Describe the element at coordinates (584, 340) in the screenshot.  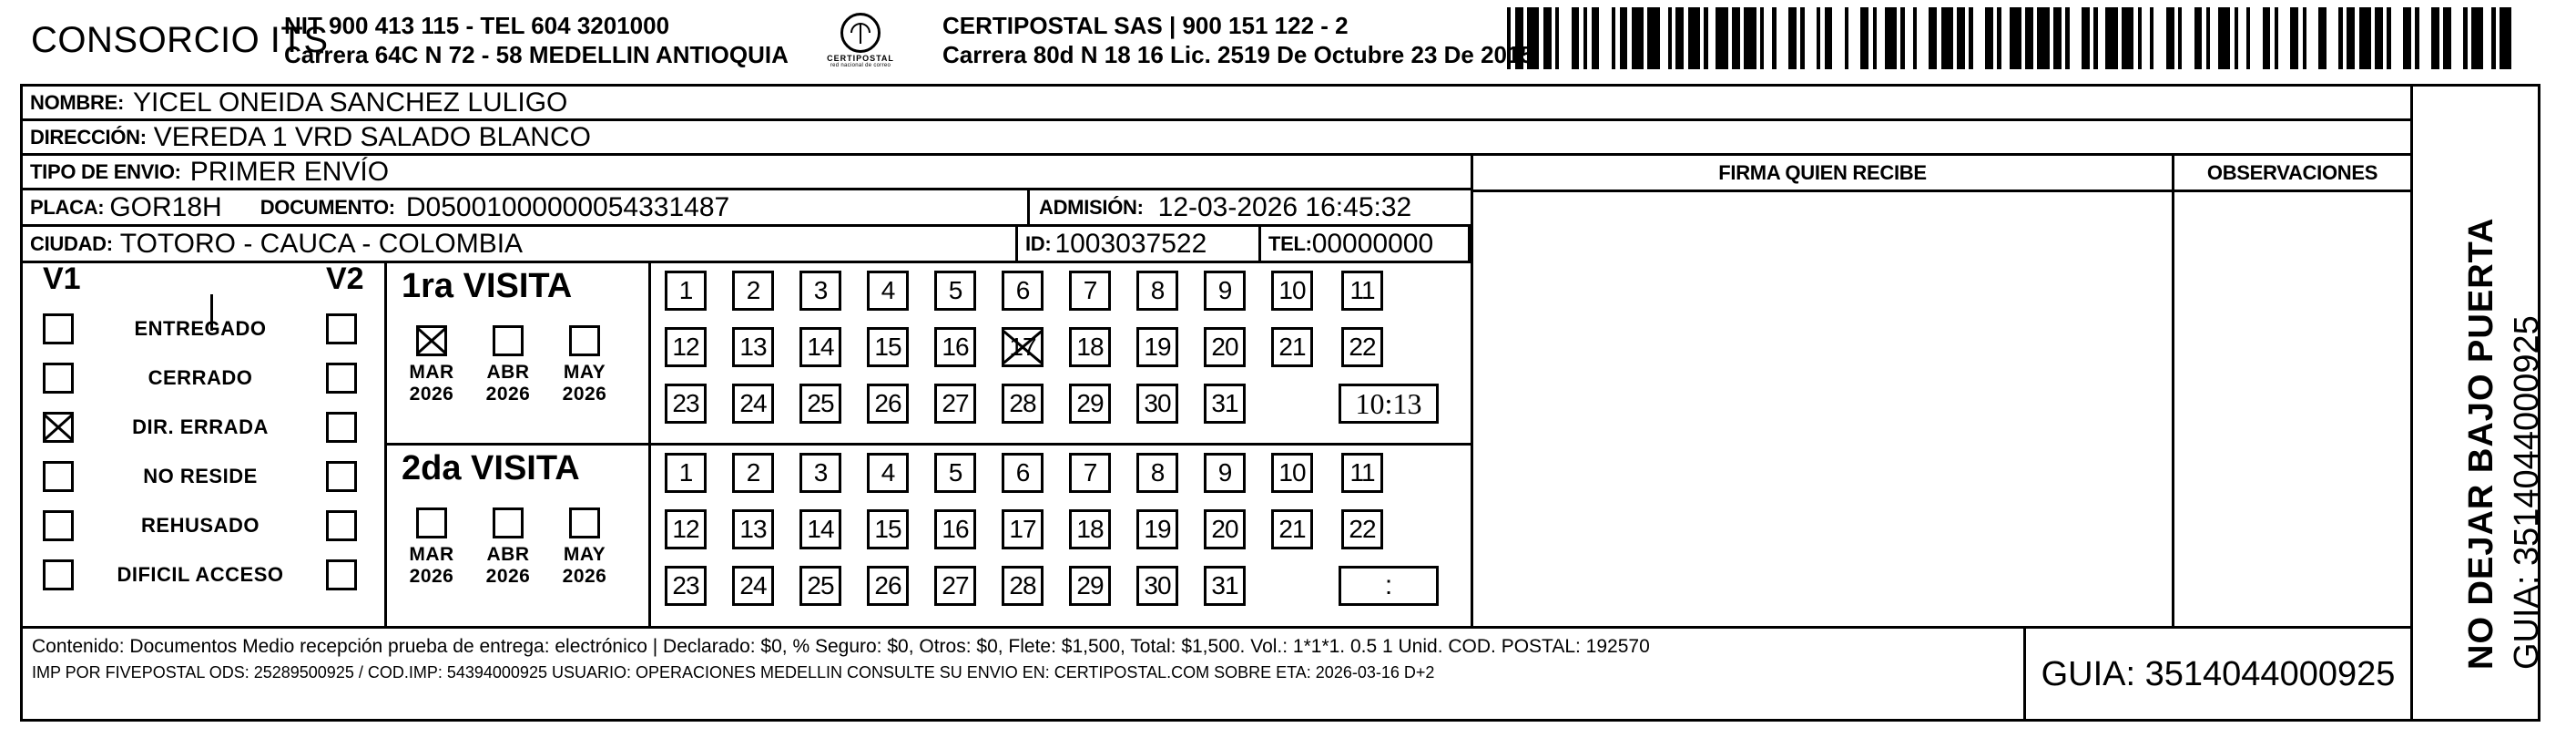
I see `checkbox-month-may-visit1` at that location.